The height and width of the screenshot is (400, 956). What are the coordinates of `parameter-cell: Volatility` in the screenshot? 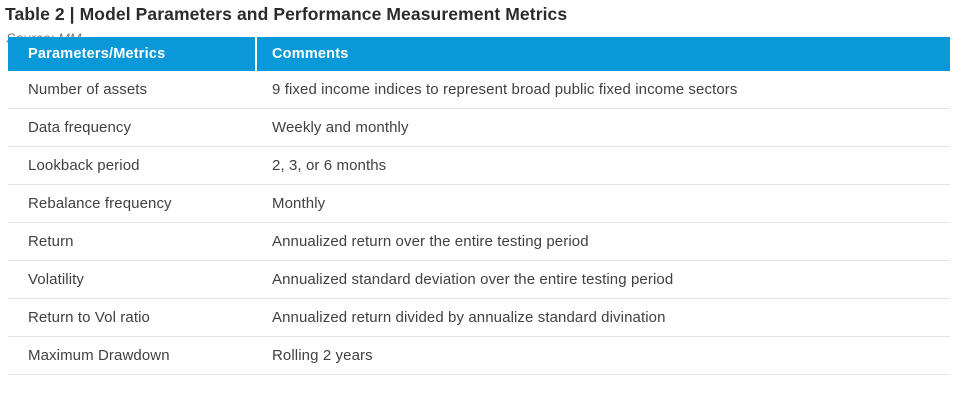 It's located at (56, 279).